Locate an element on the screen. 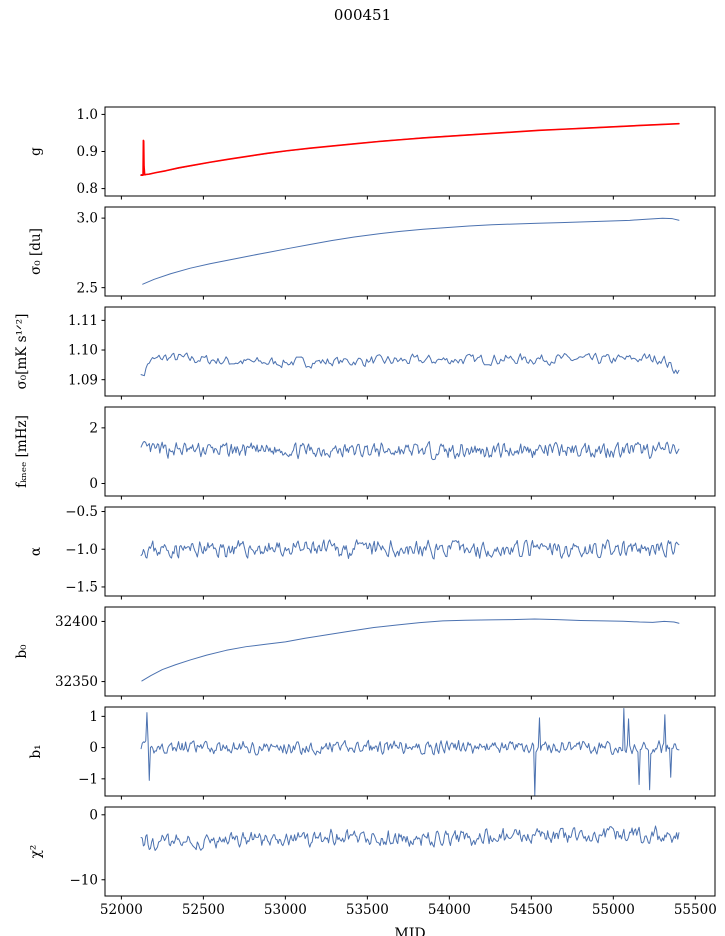 This screenshot has height=936, width=725. ytick-label-sigma0_mK-0: 1.09 is located at coordinates (83, 380).